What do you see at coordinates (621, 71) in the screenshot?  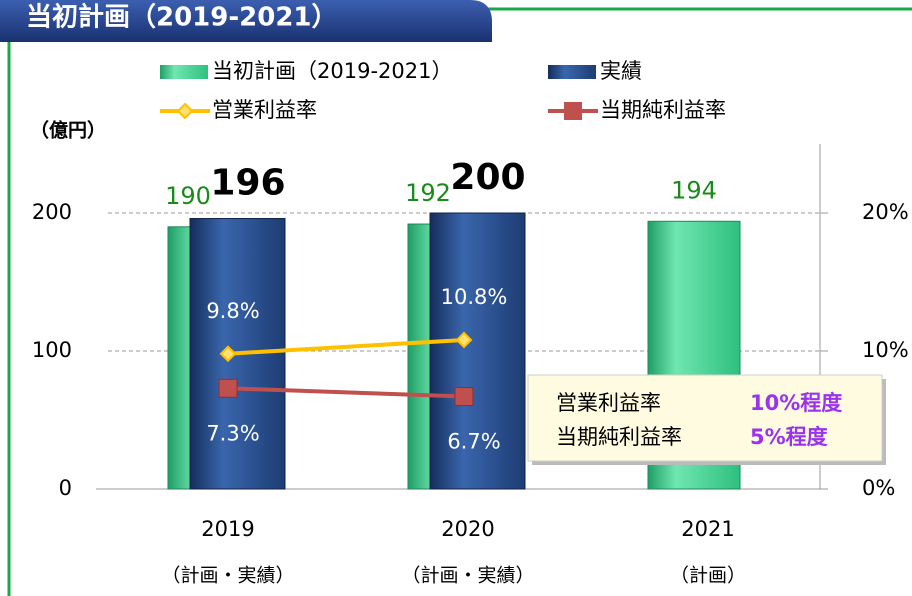 I see `legend-label: 実績` at bounding box center [621, 71].